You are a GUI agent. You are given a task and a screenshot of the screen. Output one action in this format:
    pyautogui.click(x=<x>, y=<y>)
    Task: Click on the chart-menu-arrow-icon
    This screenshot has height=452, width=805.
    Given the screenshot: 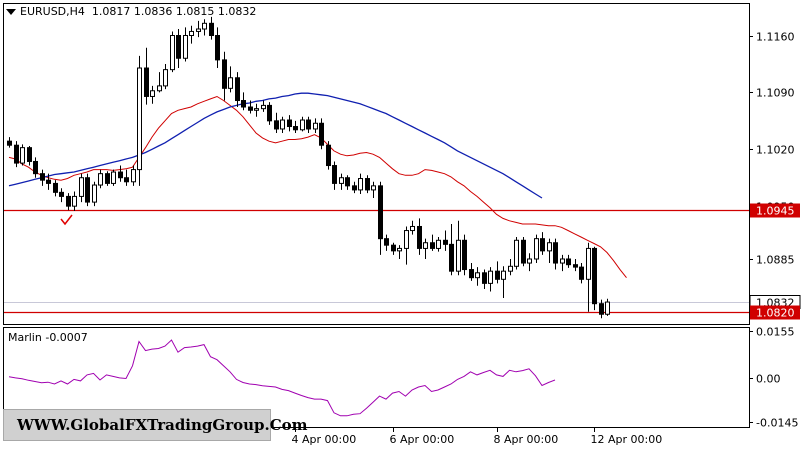 What is the action you would take?
    pyautogui.click(x=11, y=12)
    